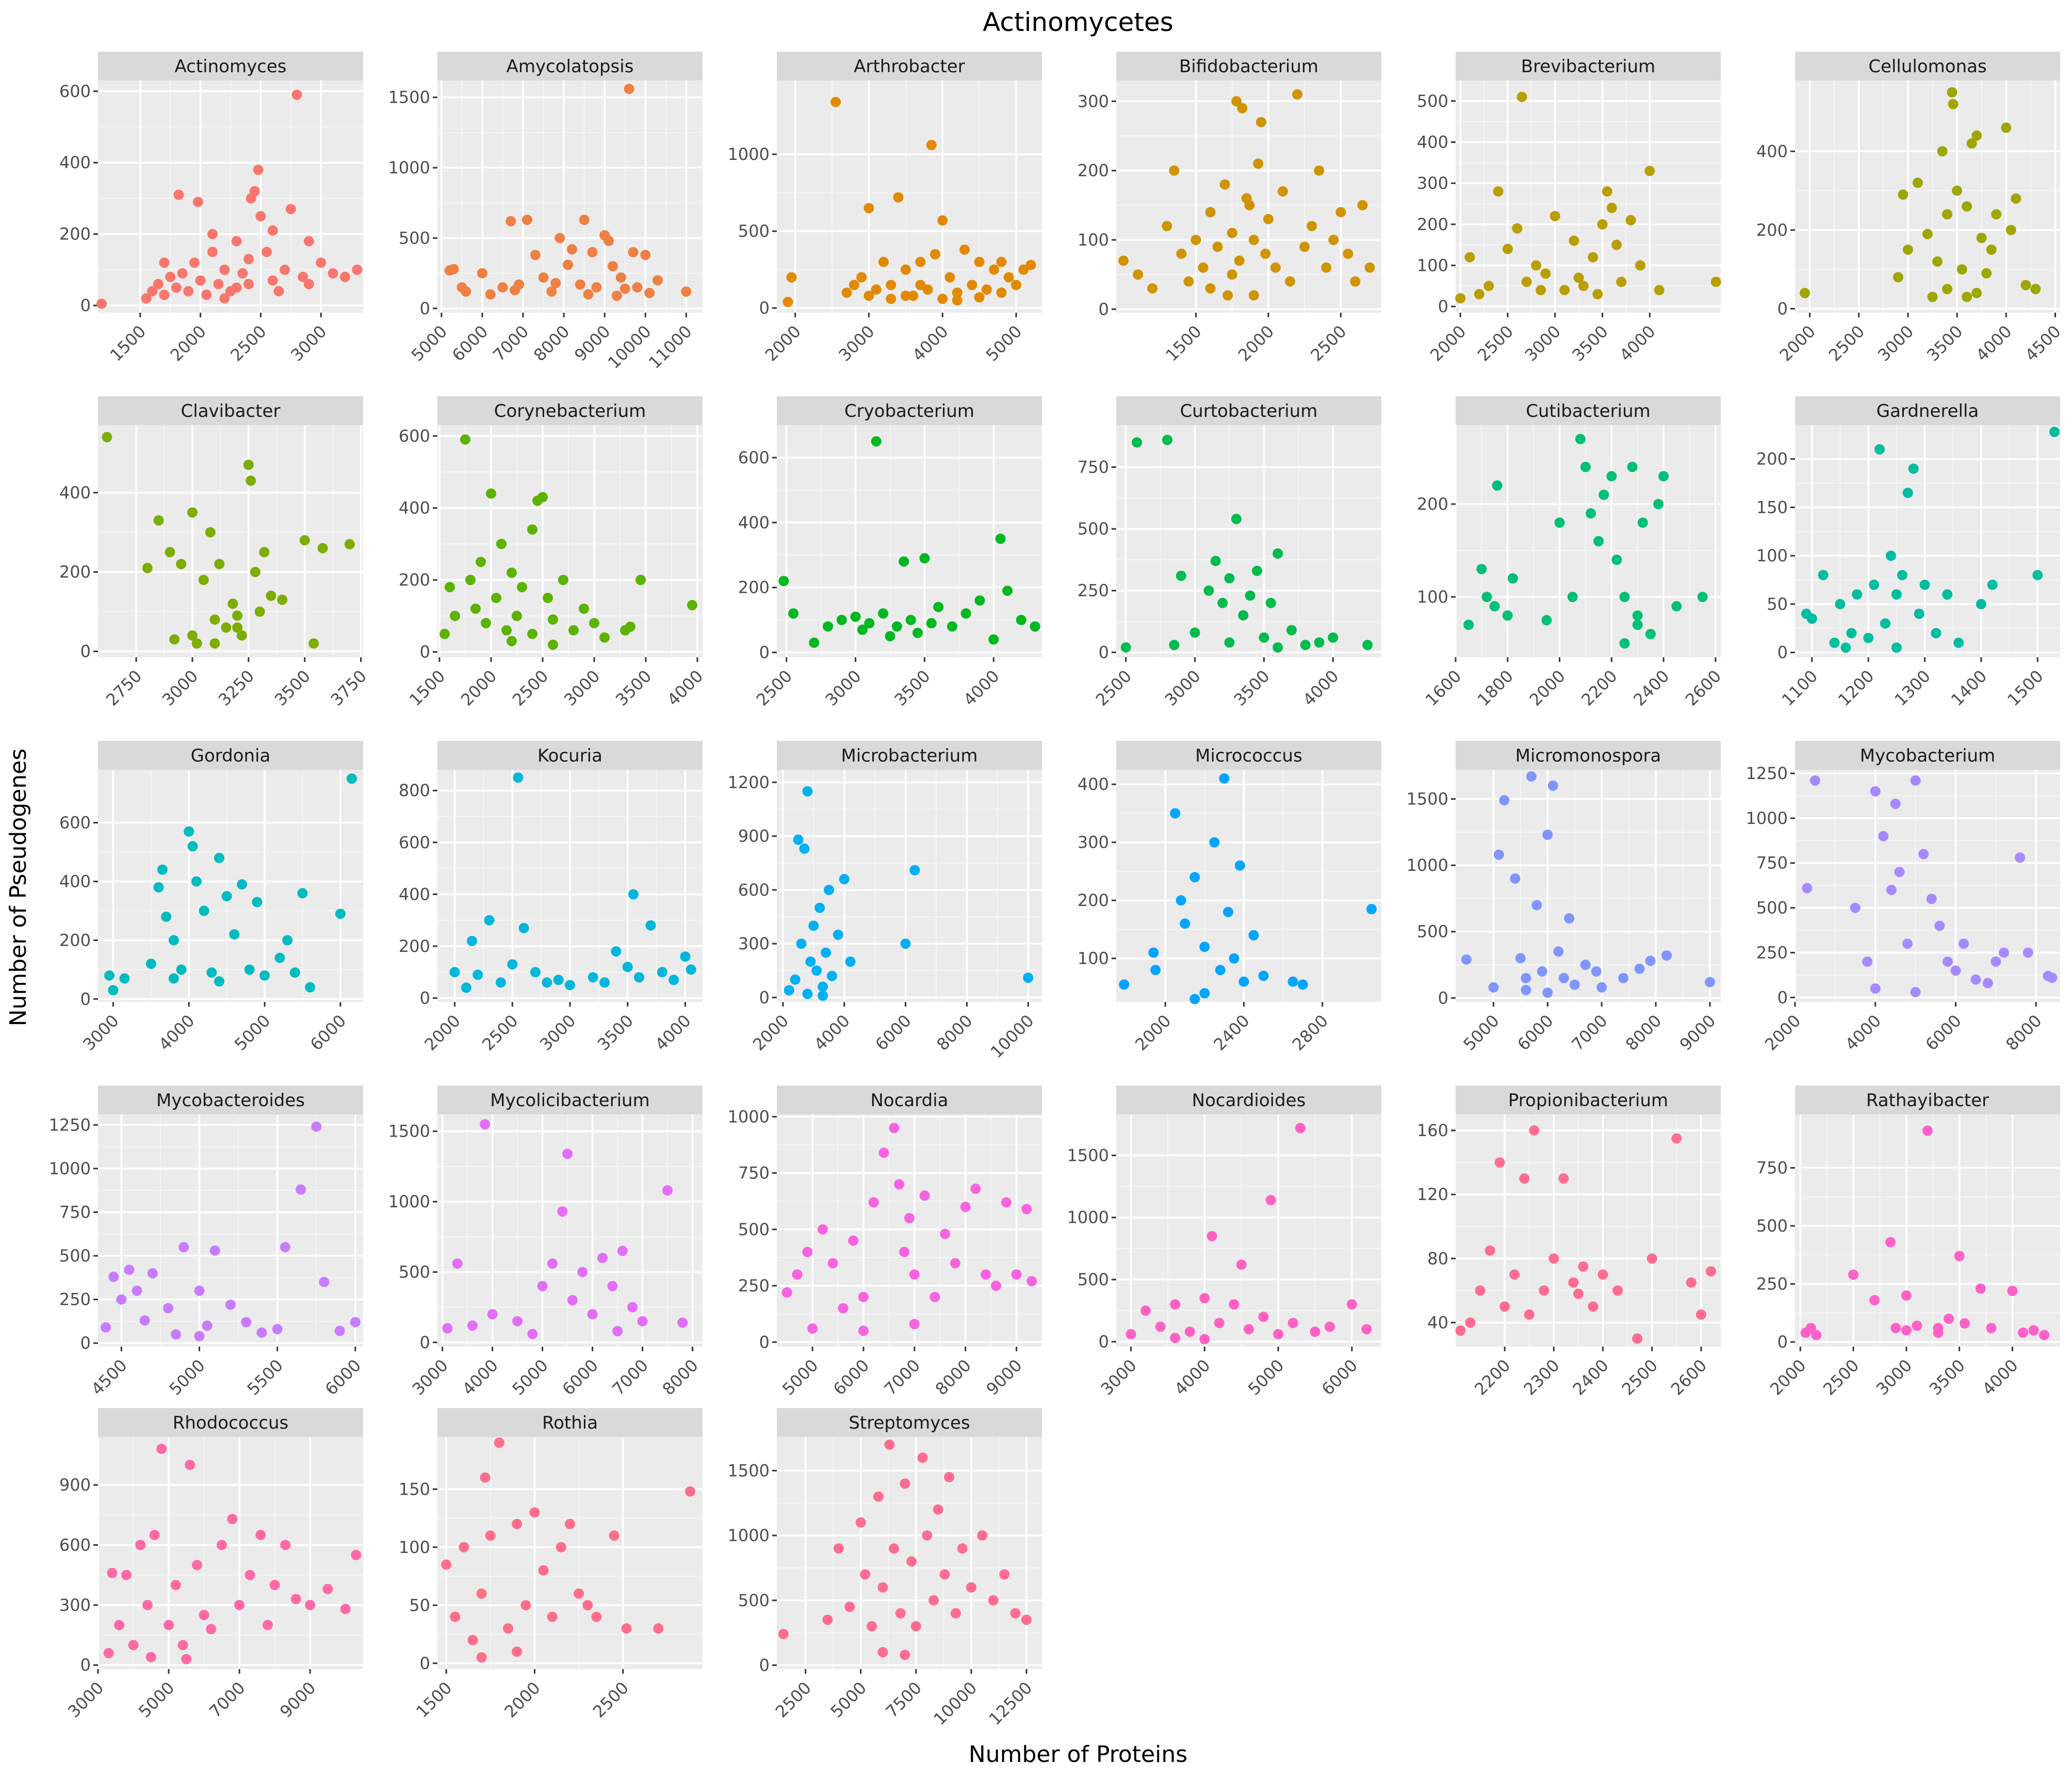 The width and height of the screenshot is (2072, 1780). I want to click on y-axis-bifidobacterium: 0 100 200 300, so click(1229, 205).